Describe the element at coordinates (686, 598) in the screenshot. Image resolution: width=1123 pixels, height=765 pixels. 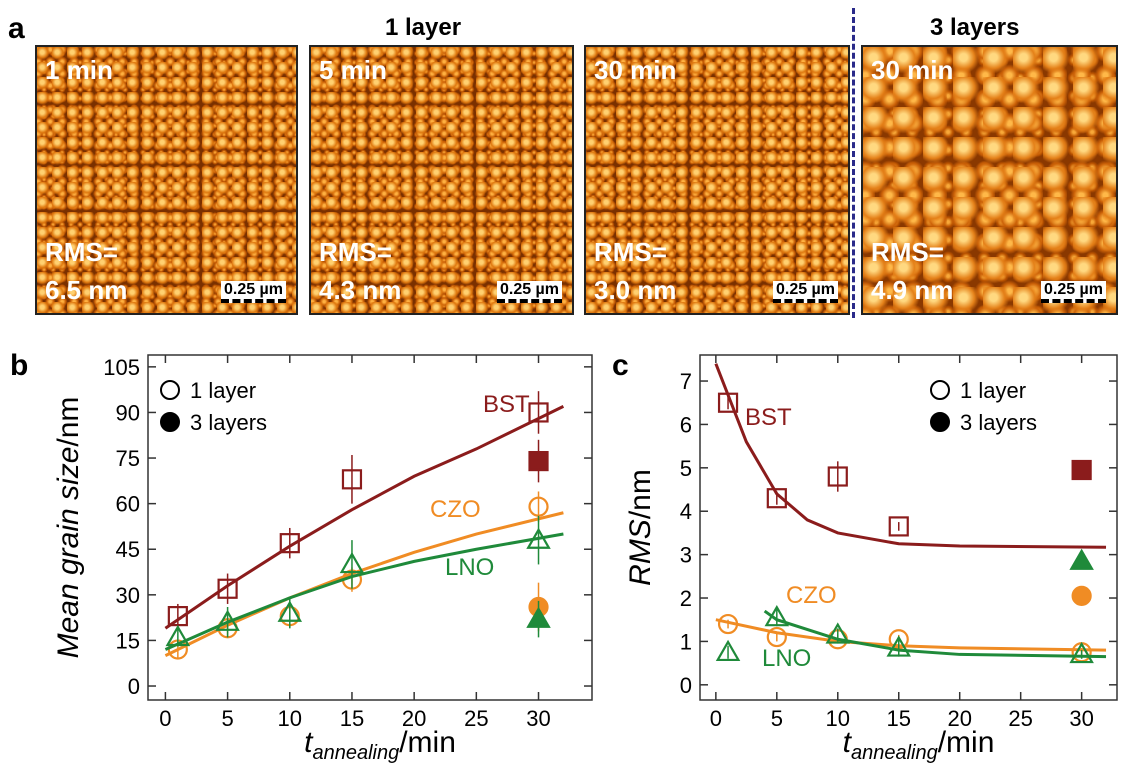
I see `y-tick-label: 2` at that location.